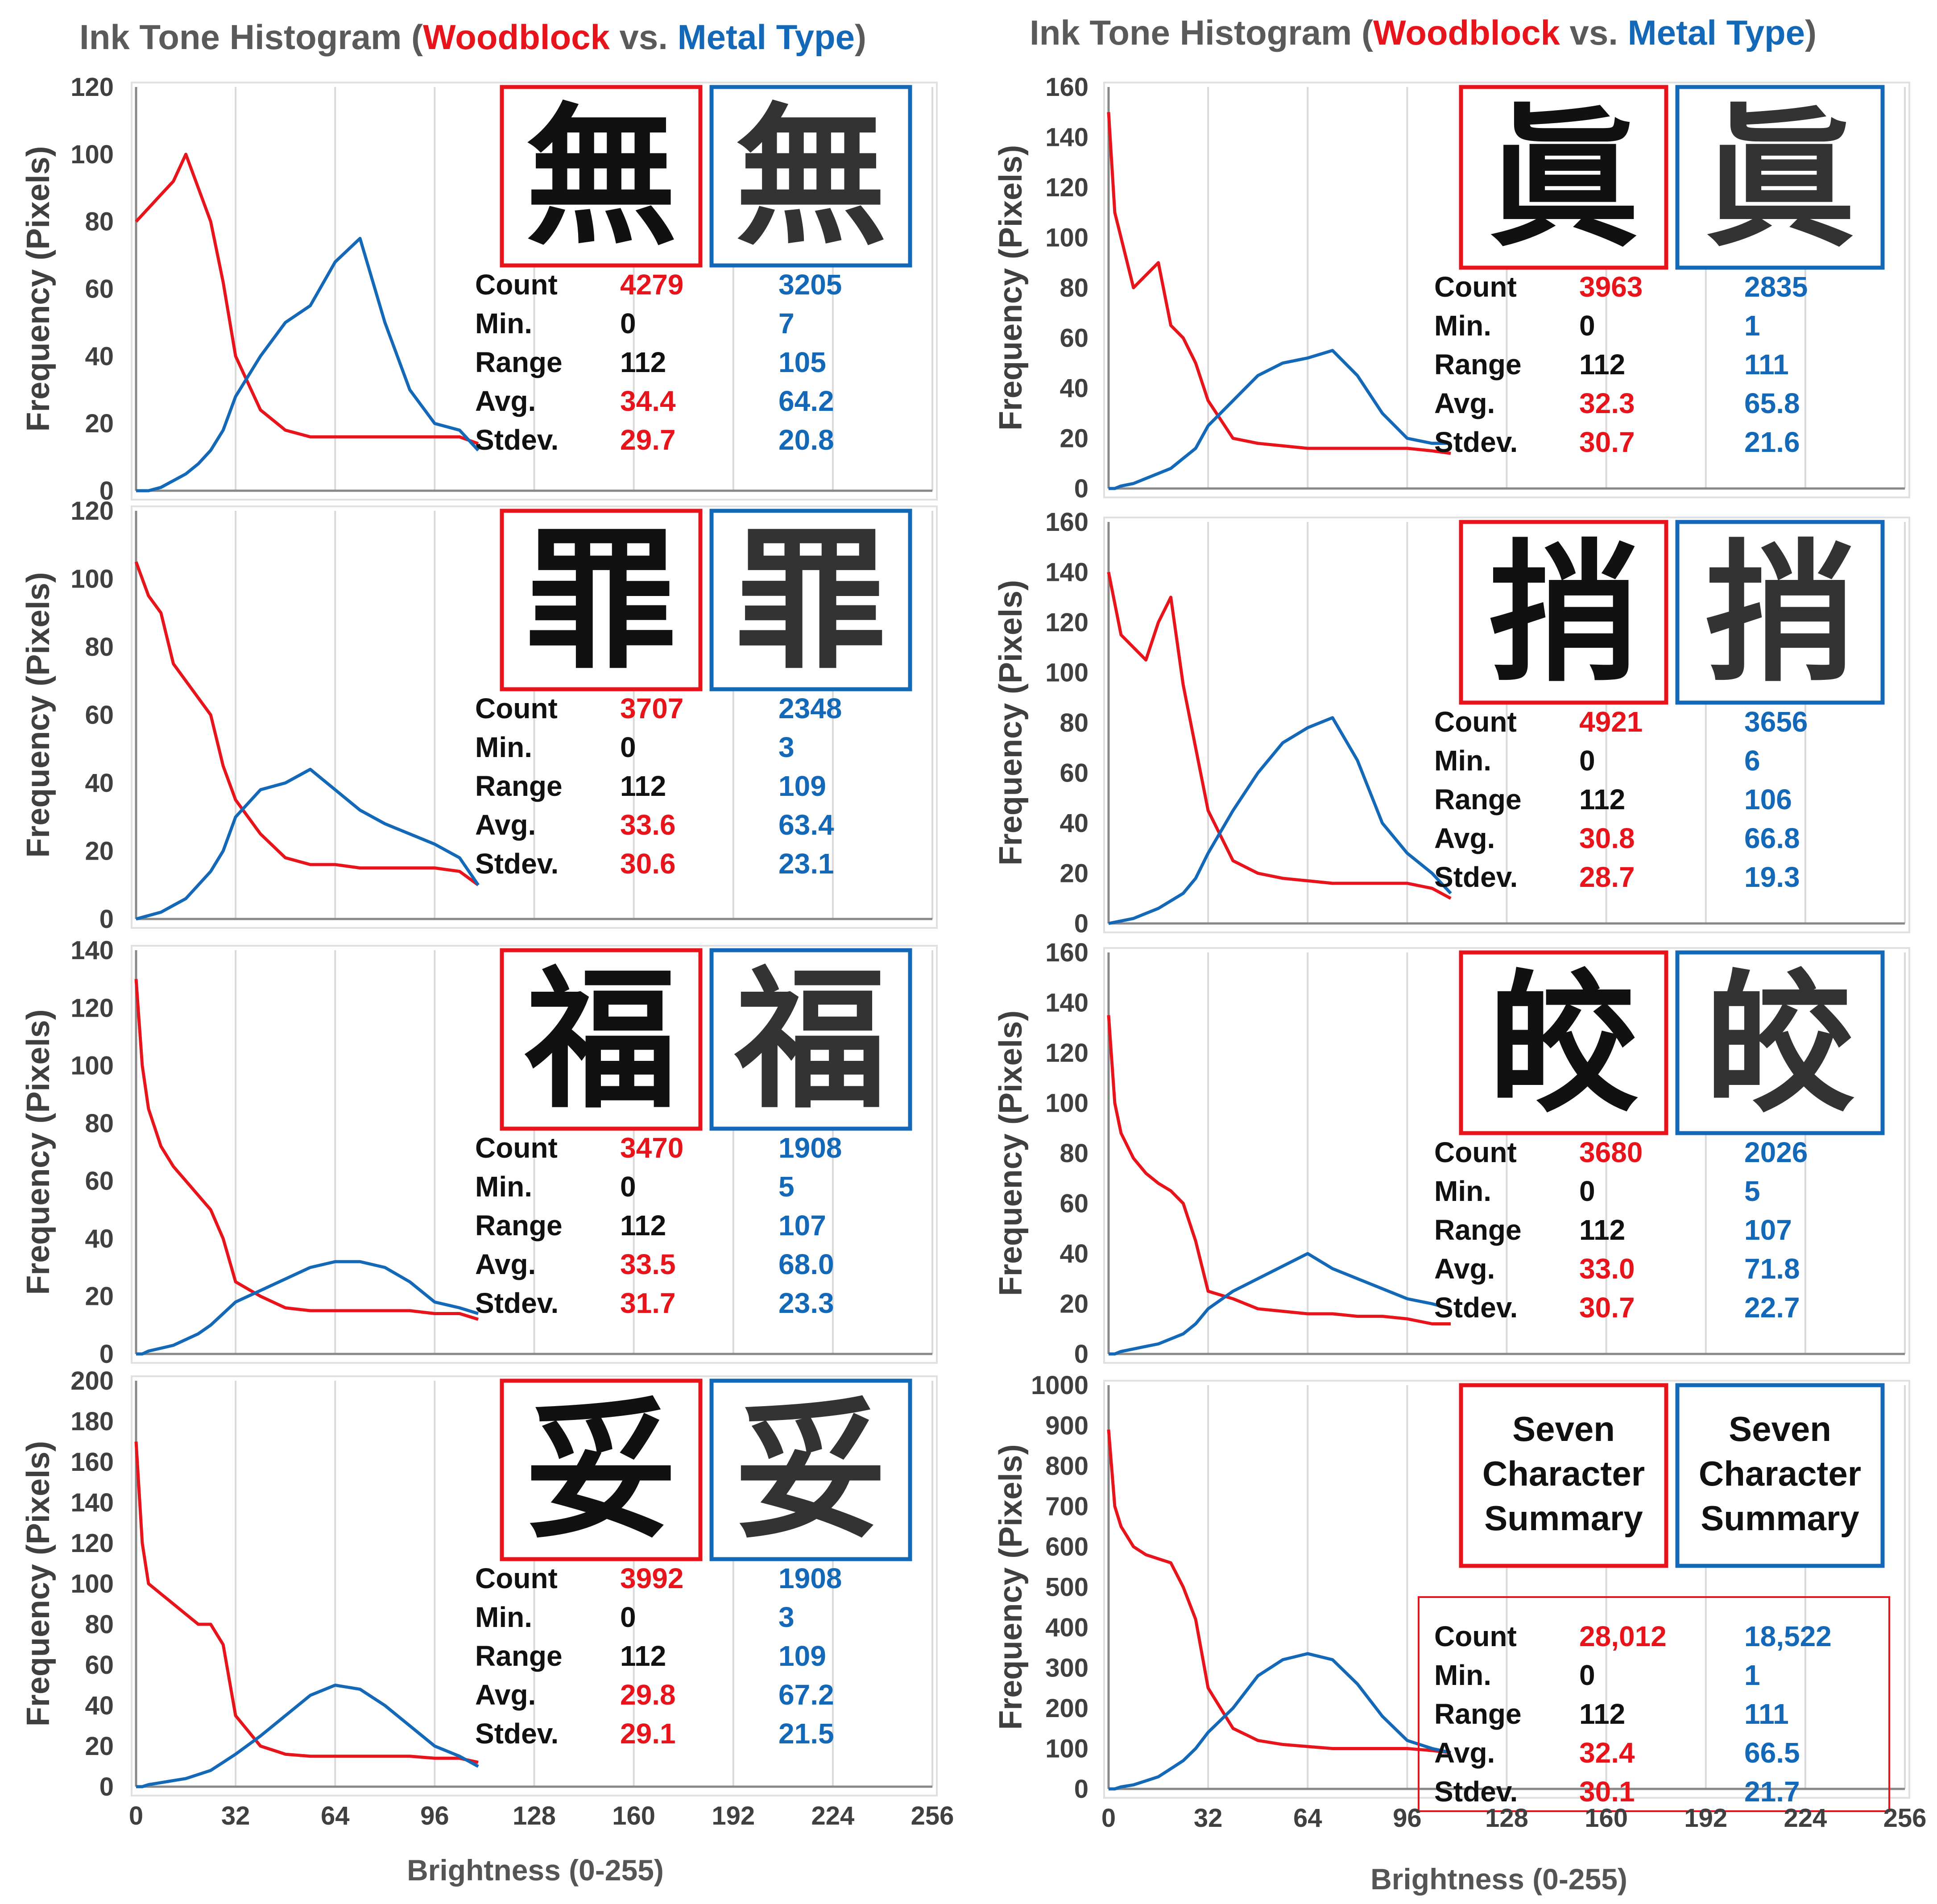 This screenshot has height=1904, width=1937. I want to click on metal-type-sample-box, so click(1780, 1475).